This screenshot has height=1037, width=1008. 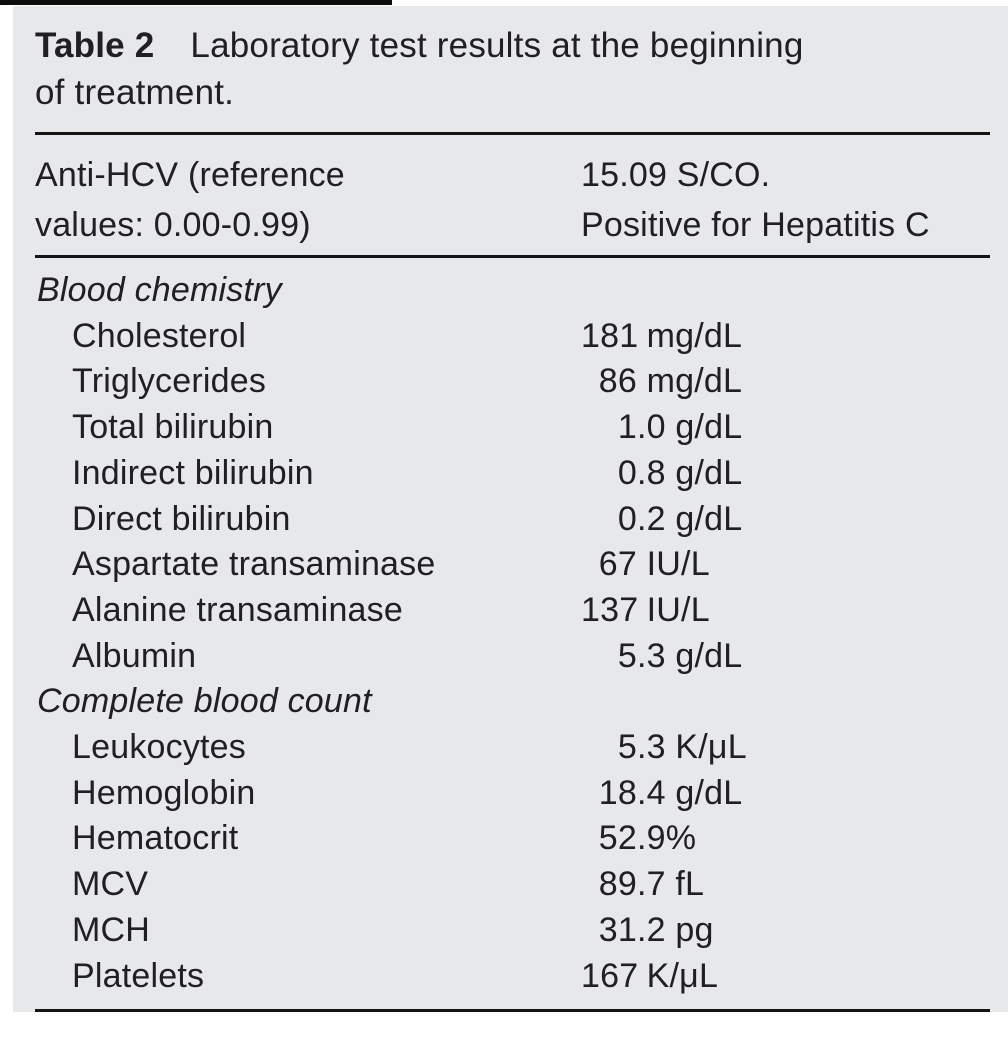 What do you see at coordinates (110, 884) in the screenshot?
I see `row-label: MCV` at bounding box center [110, 884].